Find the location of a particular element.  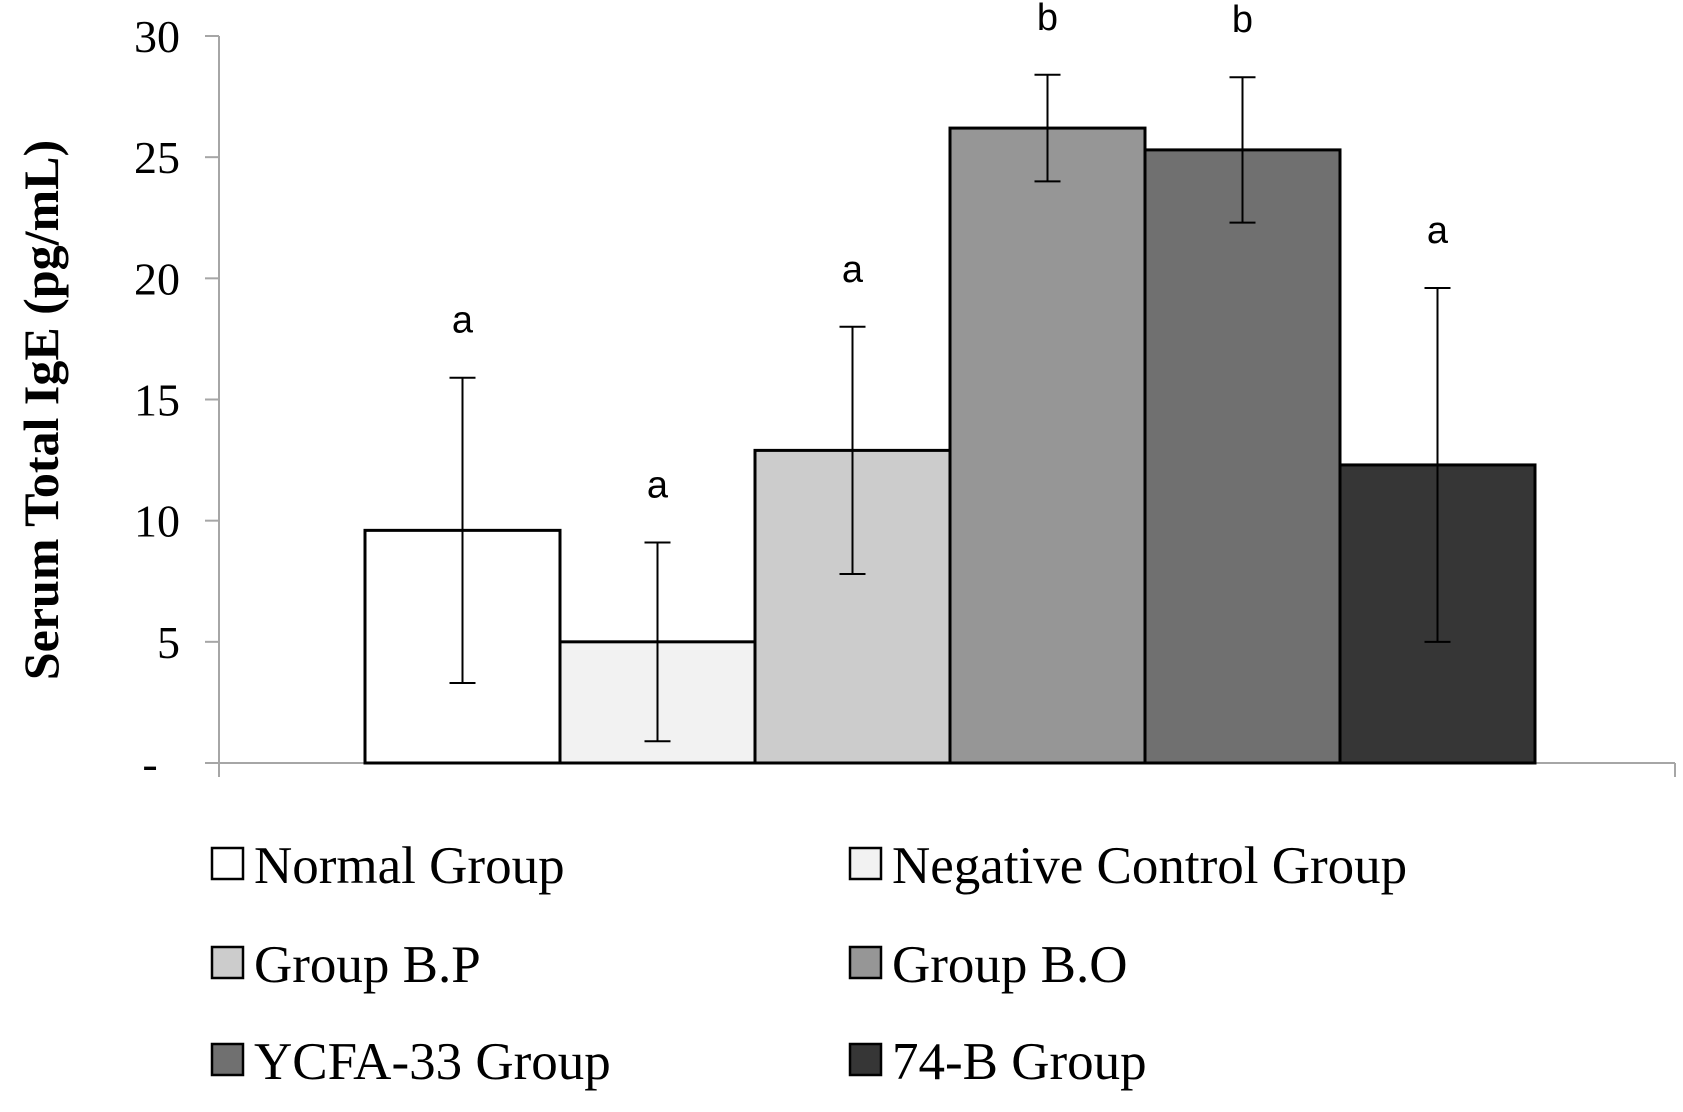

legend-item: Normal Group is located at coordinates (387, 866).